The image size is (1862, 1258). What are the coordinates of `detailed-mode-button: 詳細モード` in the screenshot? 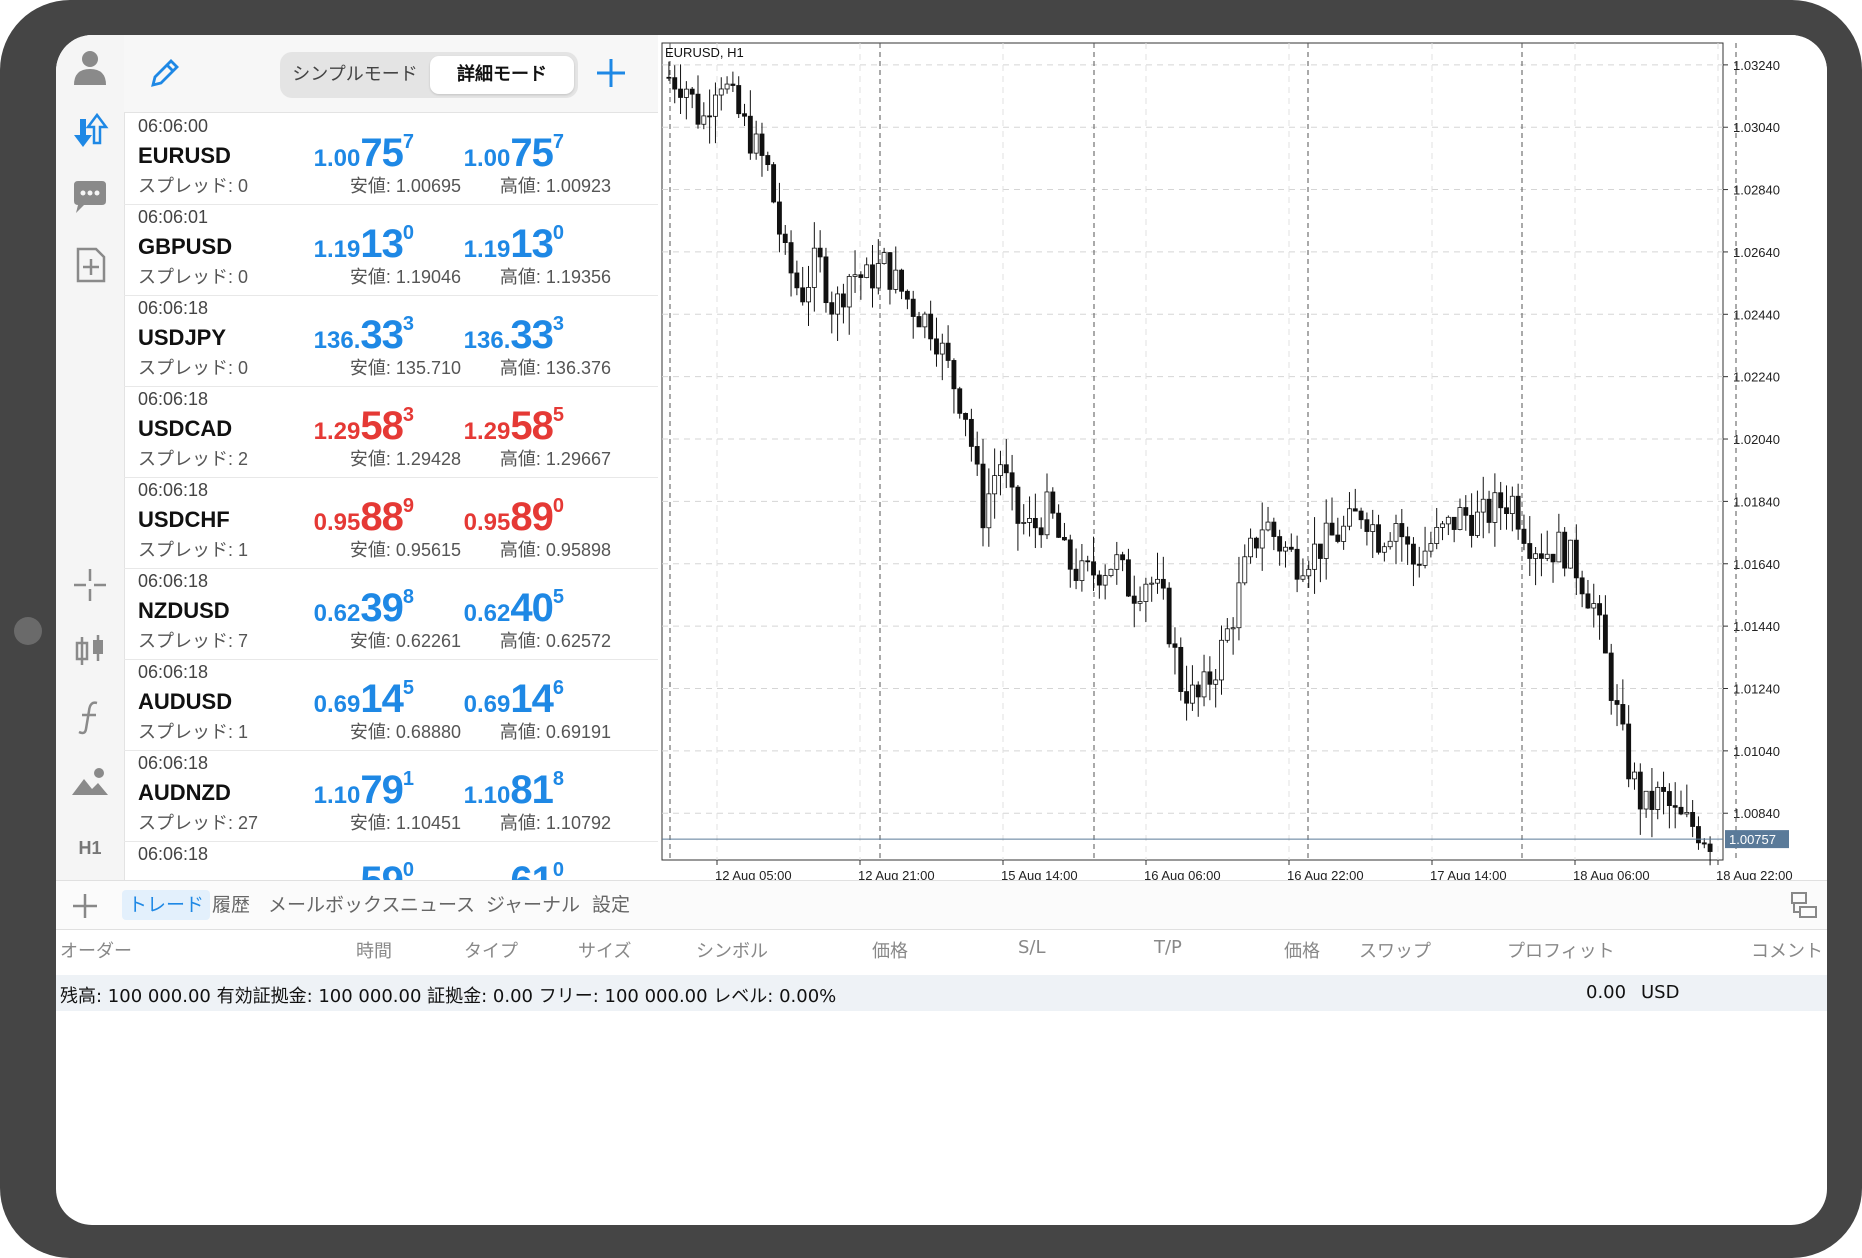 It's located at (502, 75).